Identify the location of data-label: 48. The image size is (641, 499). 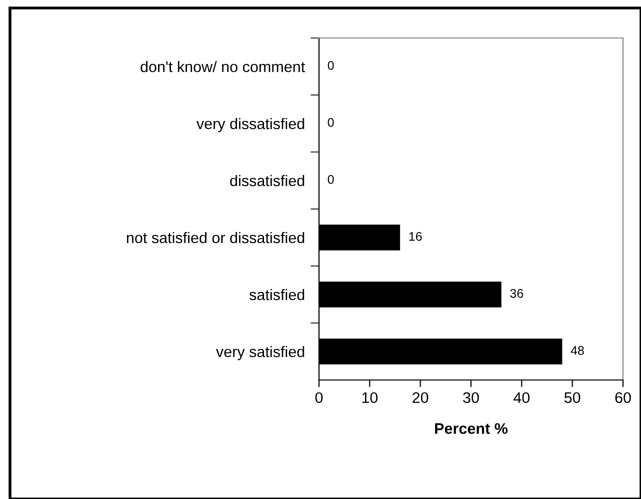
(577, 350).